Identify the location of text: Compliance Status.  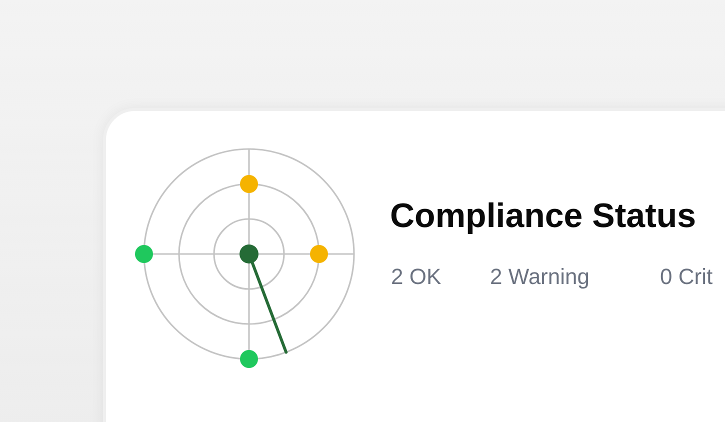
(543, 216).